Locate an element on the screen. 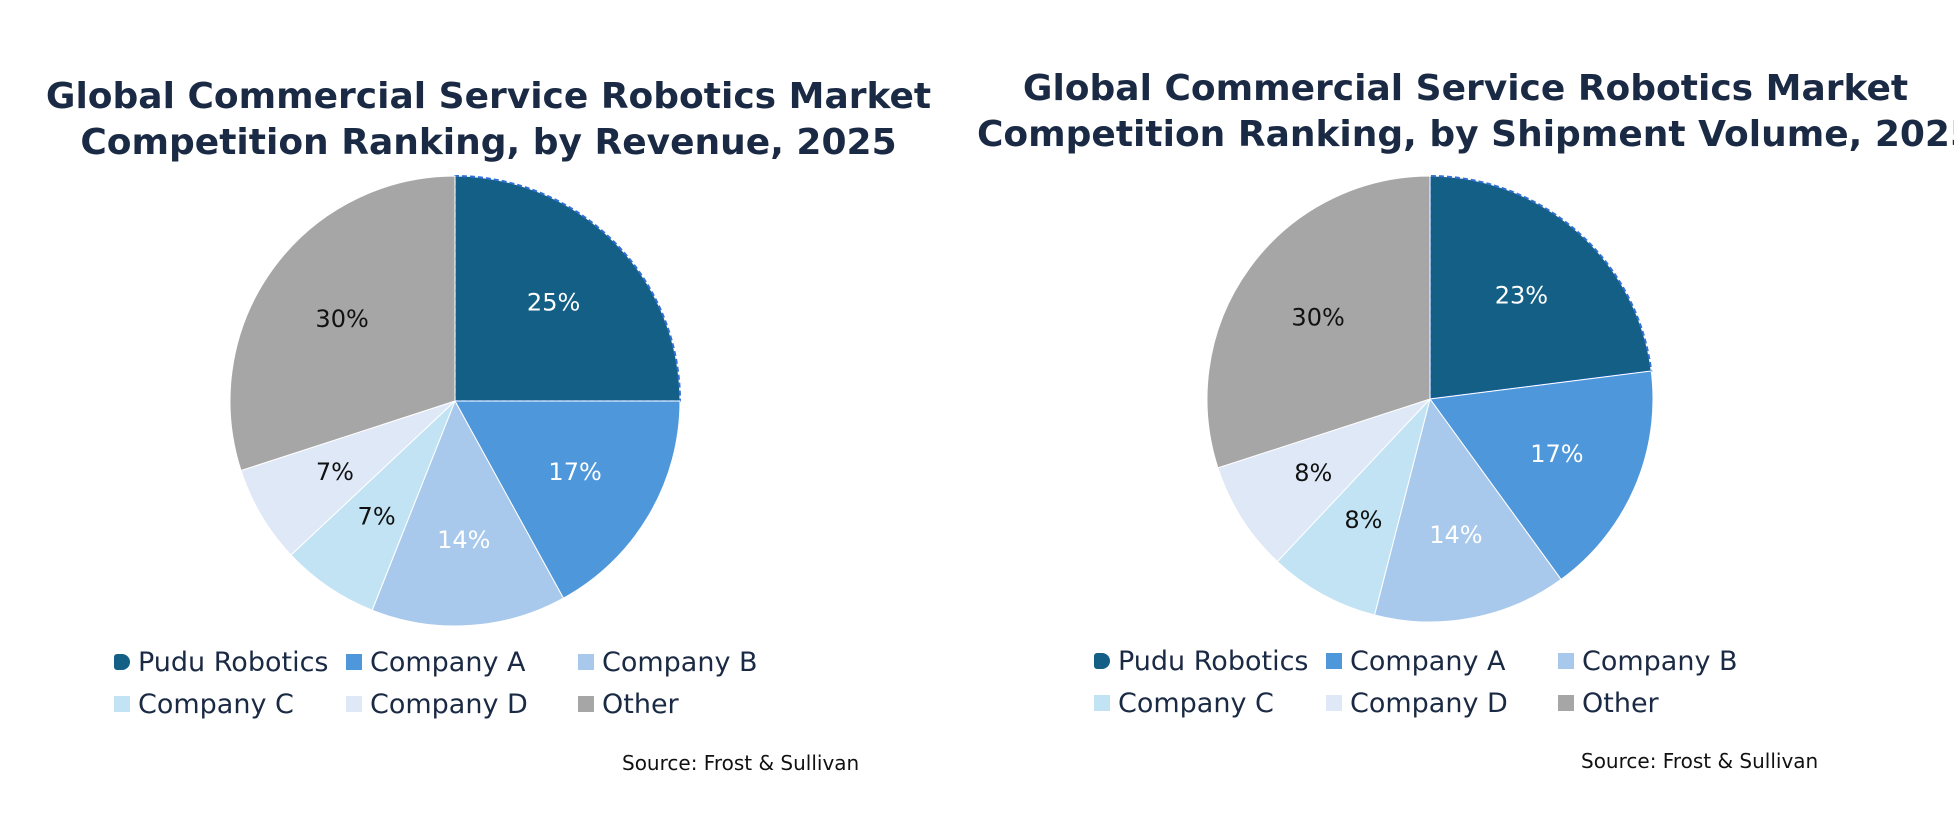 The height and width of the screenshot is (838, 1954). revenue-pie-chart: 25% 17% 14% 7%7% 30% is located at coordinates (455, 400).